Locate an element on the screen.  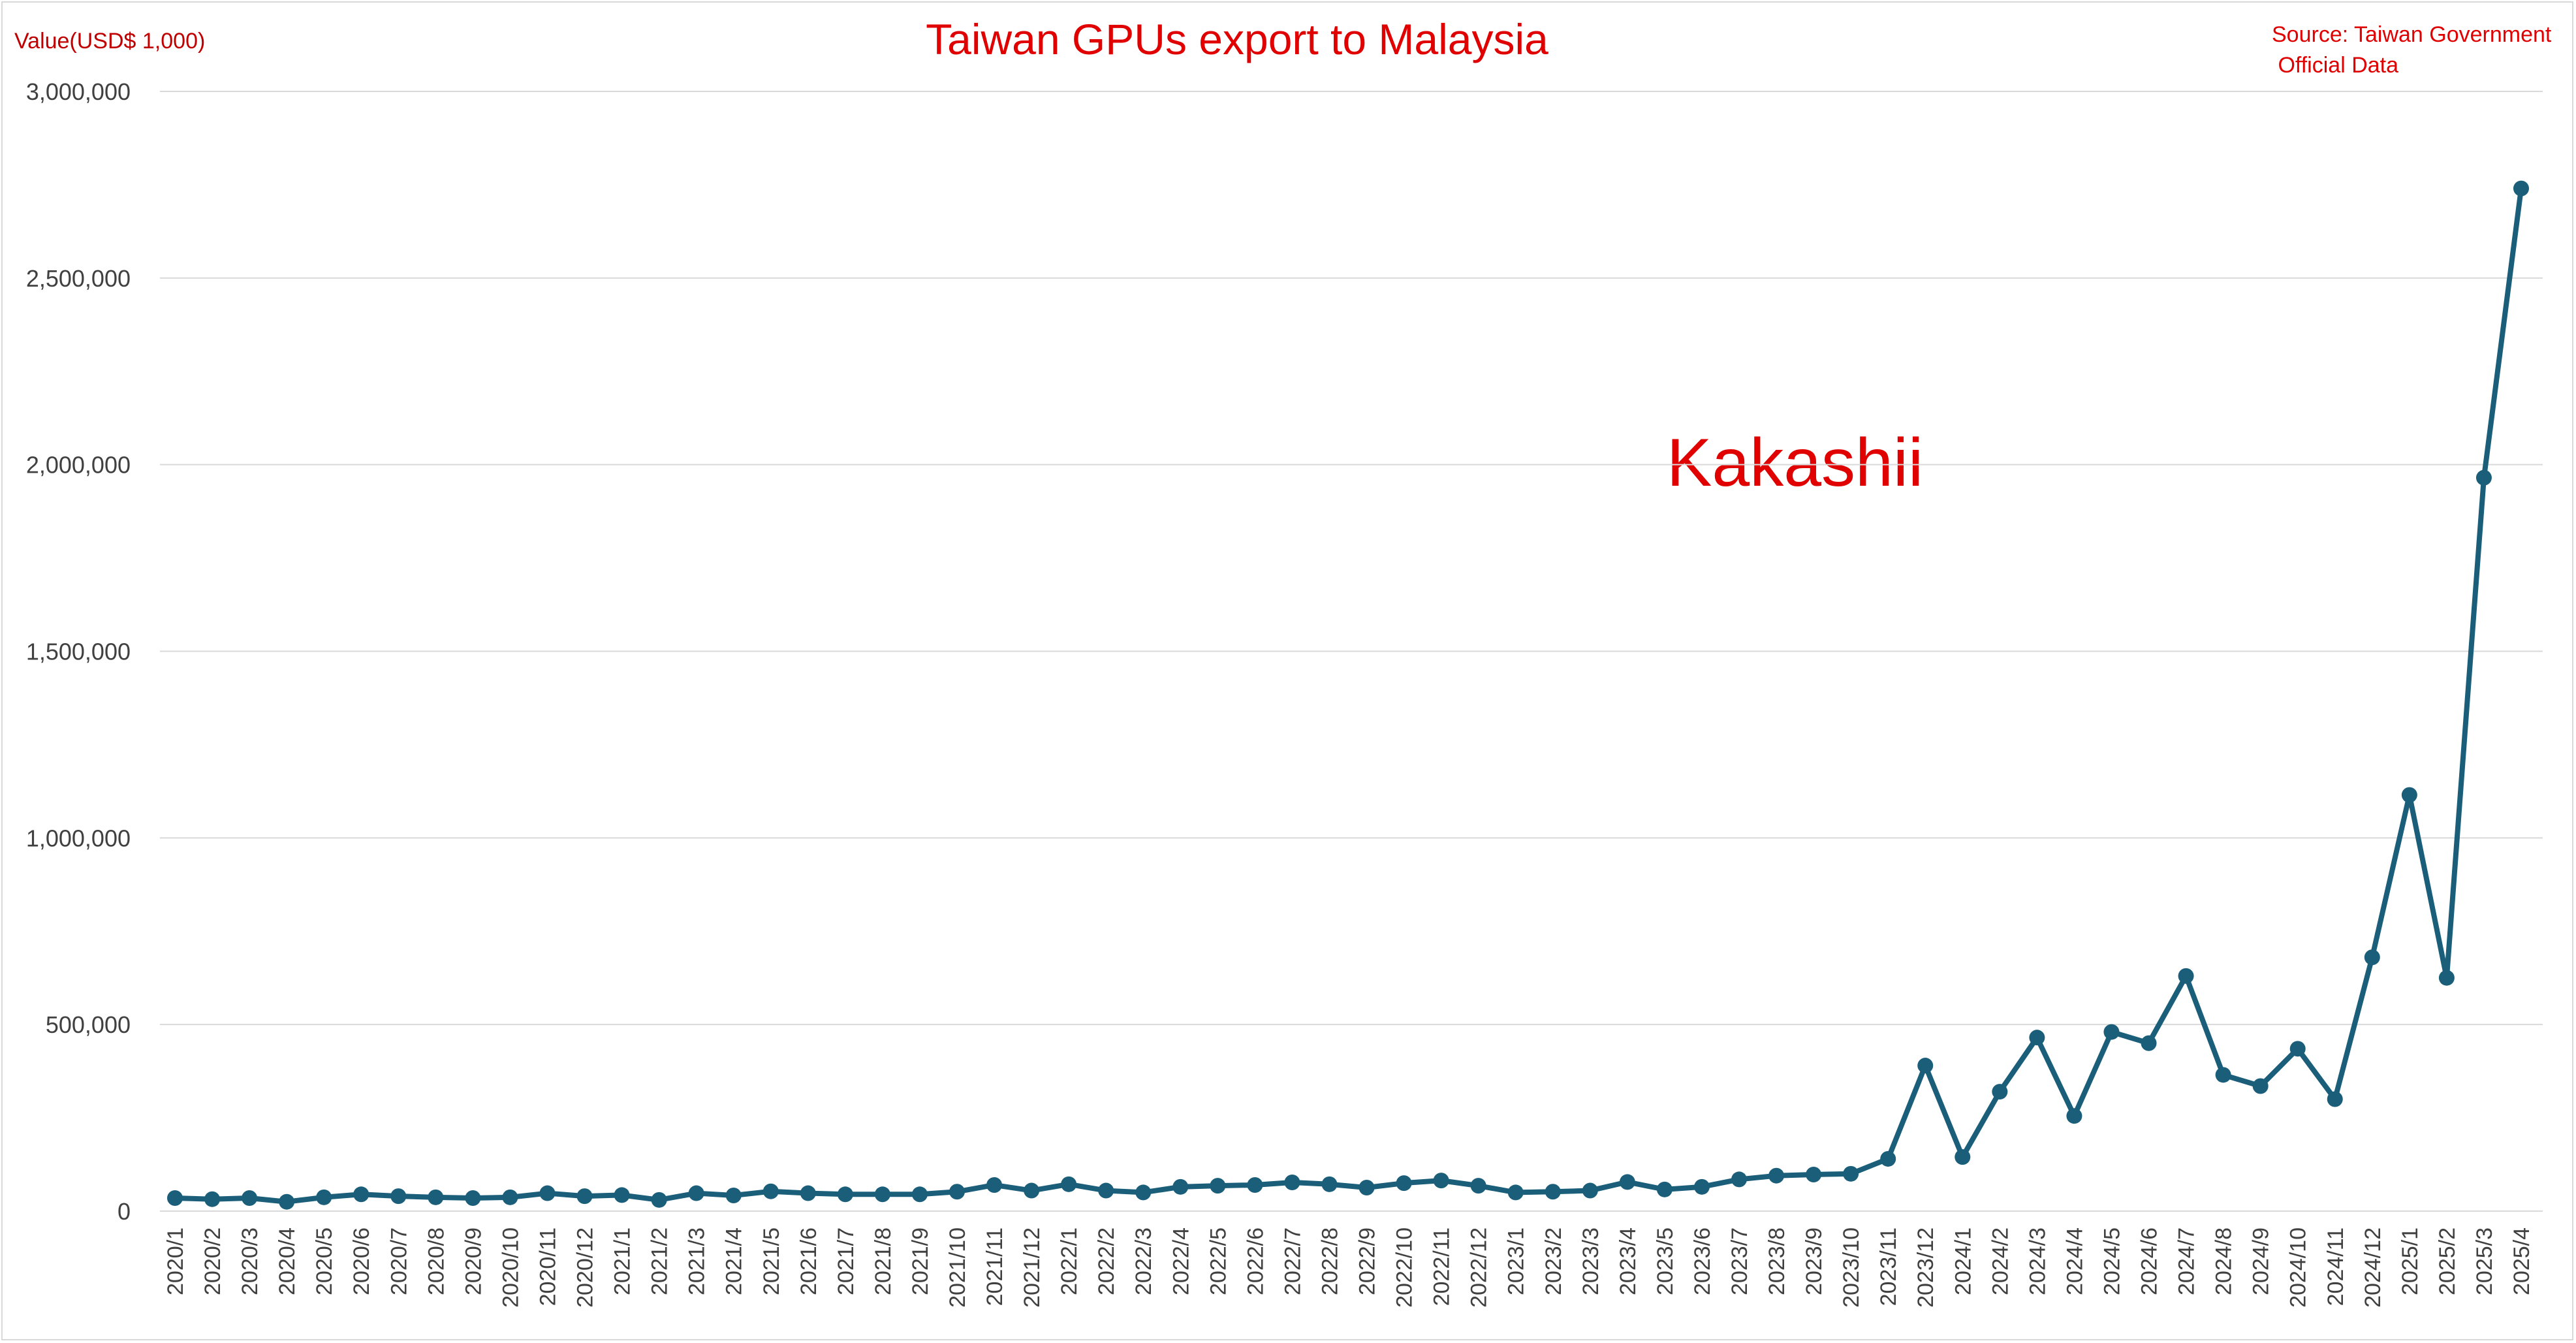
watermark-text: Kakashii is located at coordinates (1795, 463).